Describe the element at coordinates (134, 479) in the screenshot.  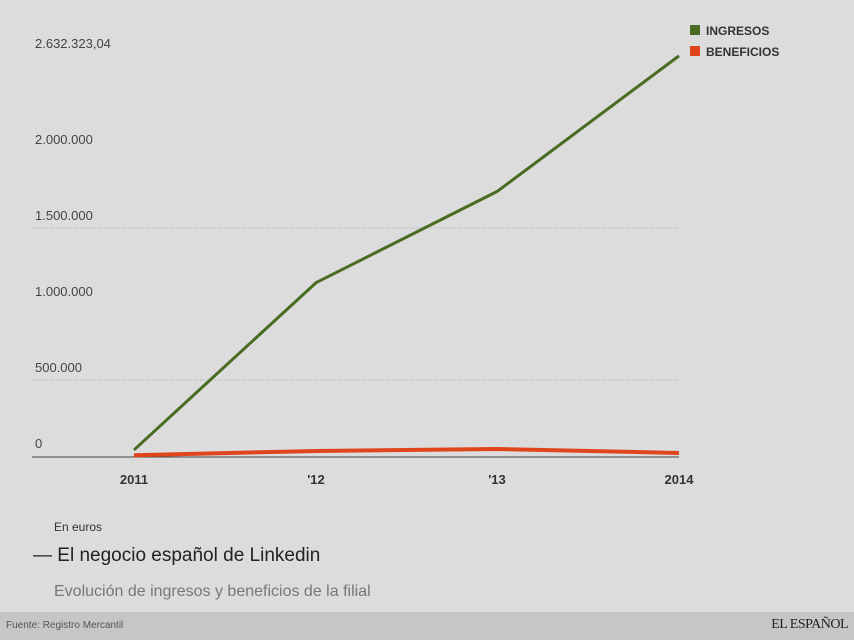
I see `x-tick-label: 2011` at that location.